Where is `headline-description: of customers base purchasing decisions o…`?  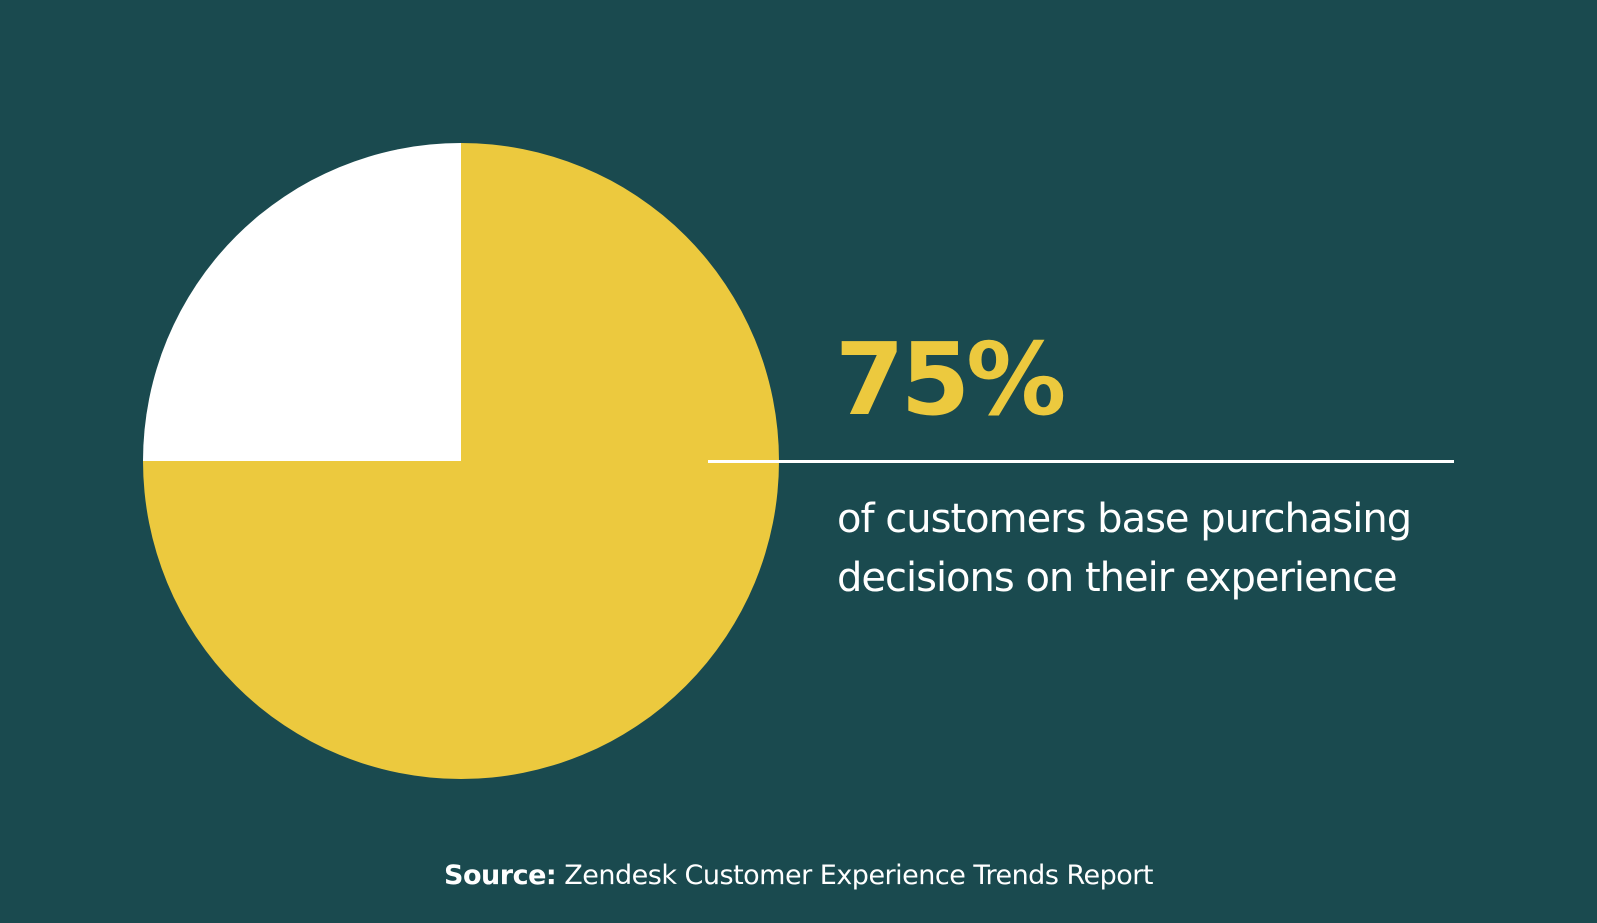 headline-description: of customers base purchasing decisions o… is located at coordinates (1124, 548).